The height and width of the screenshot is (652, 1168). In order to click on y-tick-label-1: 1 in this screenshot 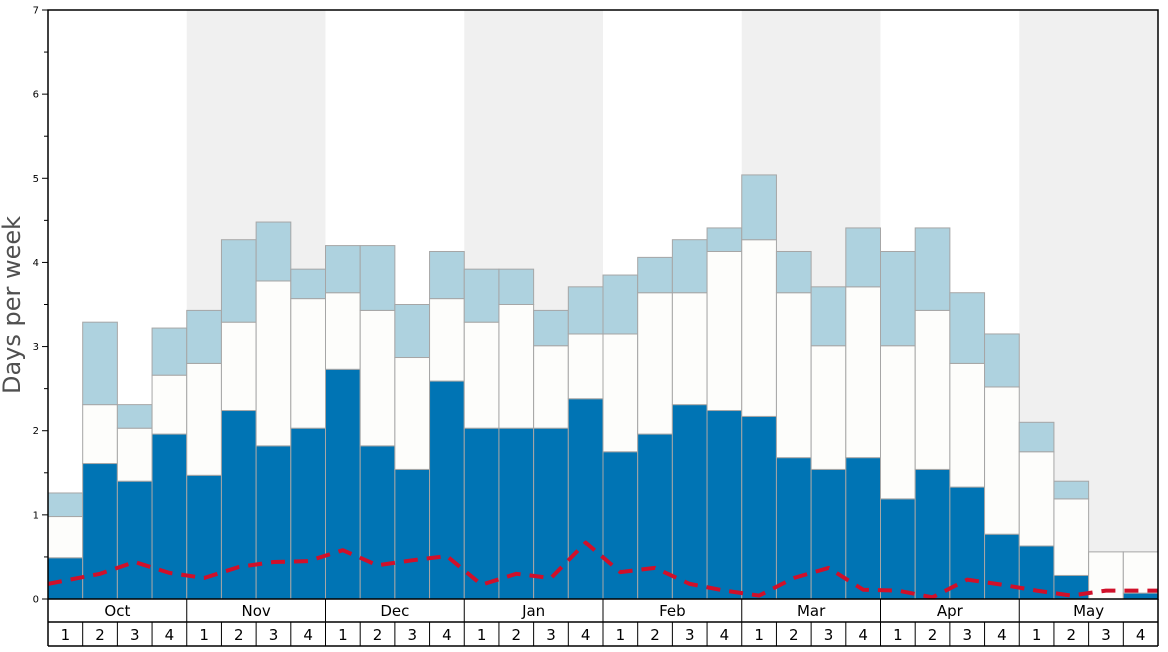, I will do `click(36, 515)`.